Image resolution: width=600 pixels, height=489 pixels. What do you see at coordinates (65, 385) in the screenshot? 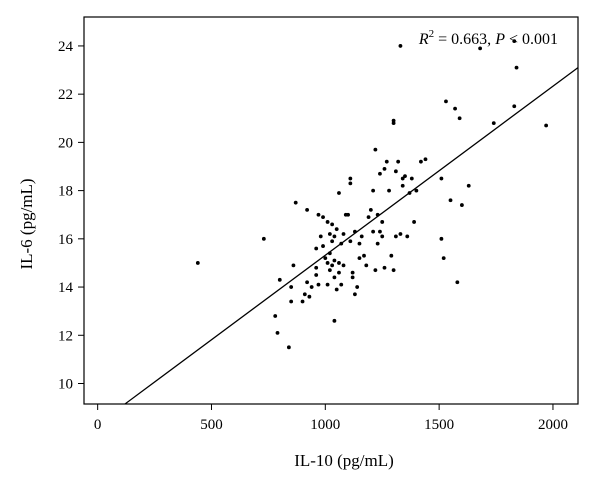
I see `y-tick-label: 10` at bounding box center [65, 385].